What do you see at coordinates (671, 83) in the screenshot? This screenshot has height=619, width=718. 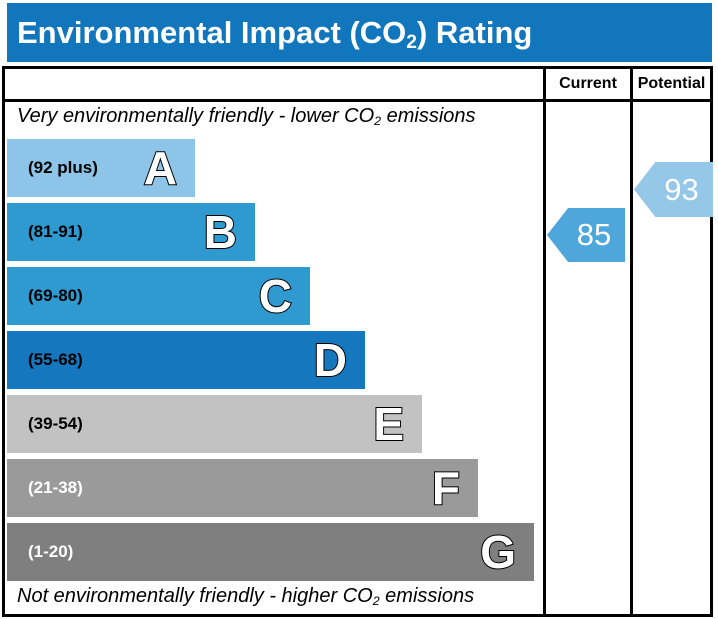 I see `column-header-potential: Potential` at bounding box center [671, 83].